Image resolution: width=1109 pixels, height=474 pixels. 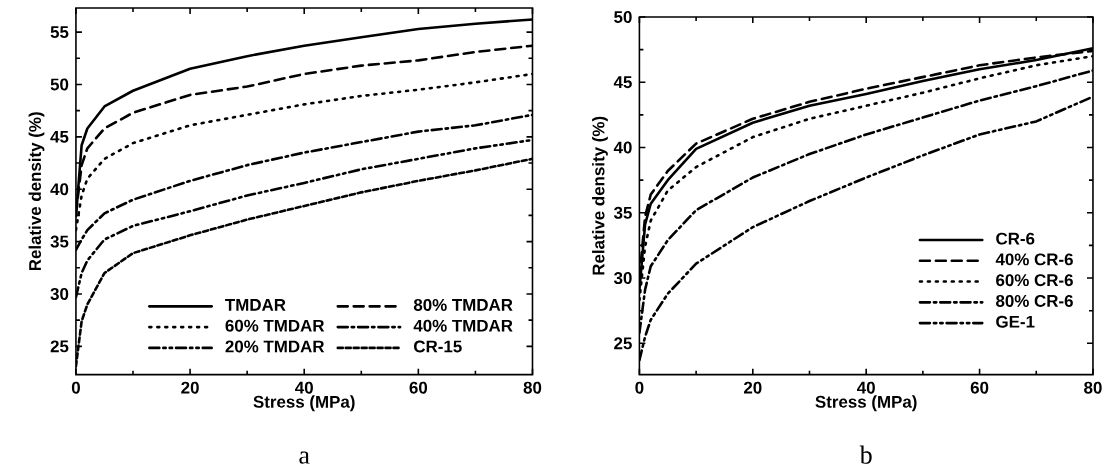 I want to click on legend-label: 40% CR-6, so click(x=1034, y=259).